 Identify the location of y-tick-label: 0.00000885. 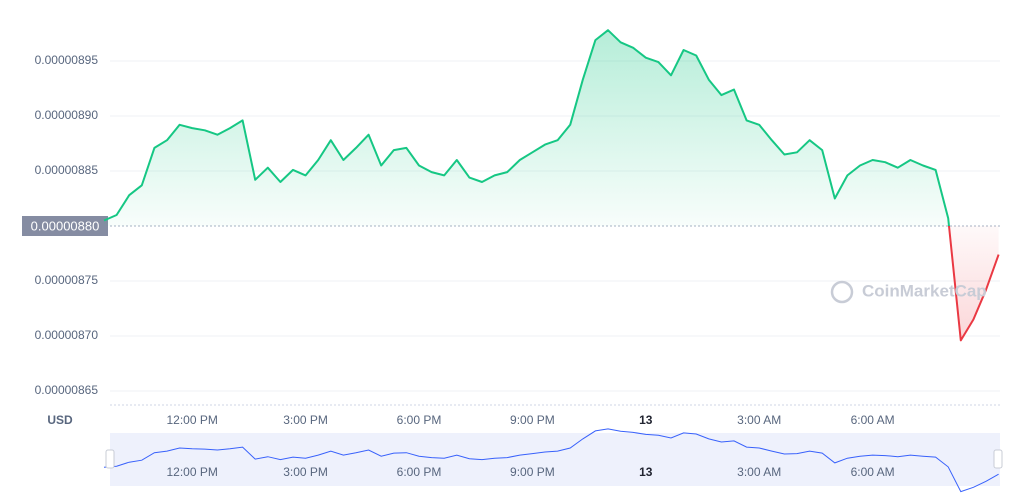
(67, 170).